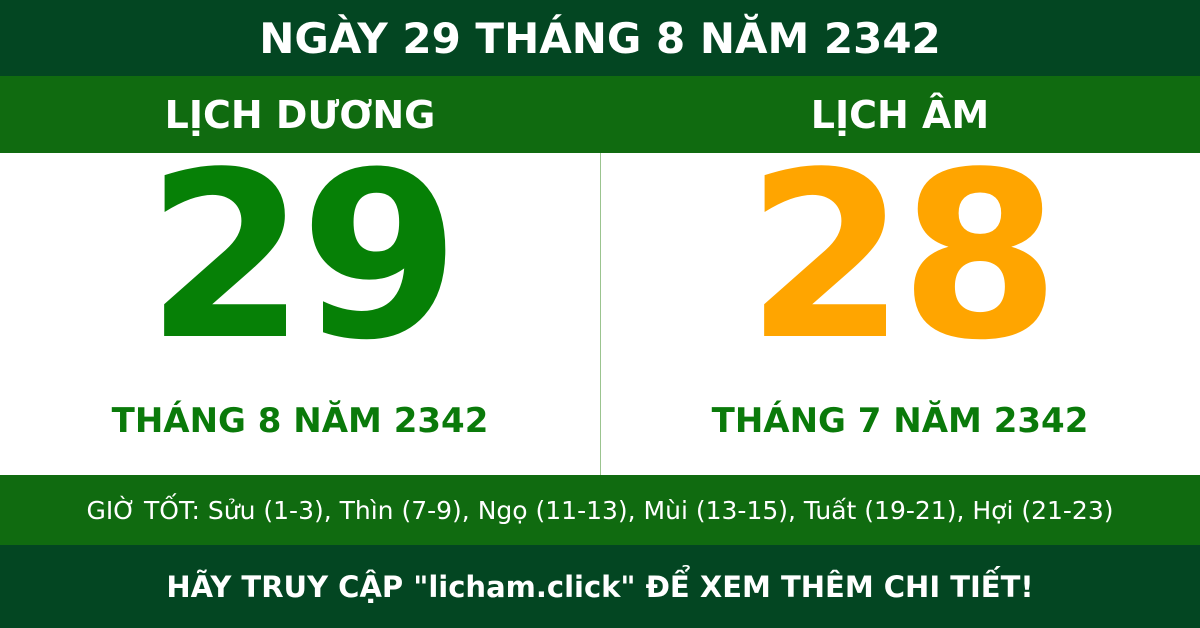 Image resolution: width=1200 pixels, height=628 pixels. Describe the element at coordinates (300, 114) in the screenshot. I see `solar-calendar-label: LỊCH DƯƠNG` at that location.